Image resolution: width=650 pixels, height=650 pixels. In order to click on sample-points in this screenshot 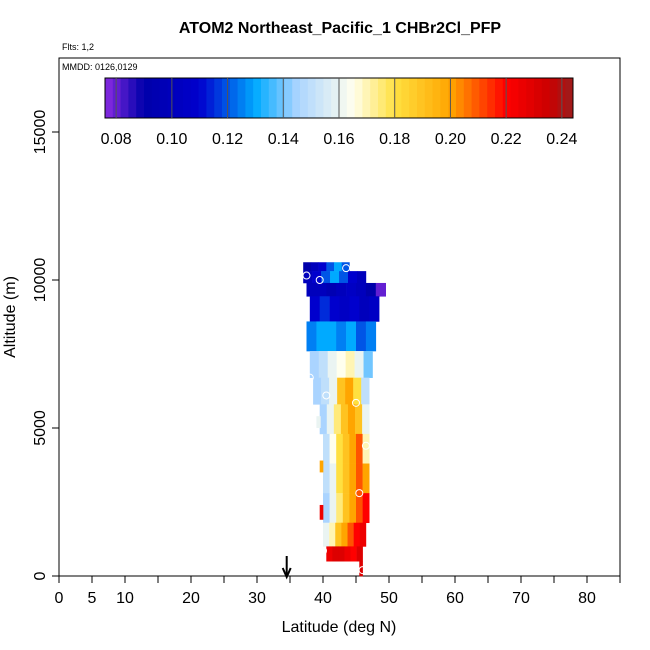, I will do `click(346, 419)`.